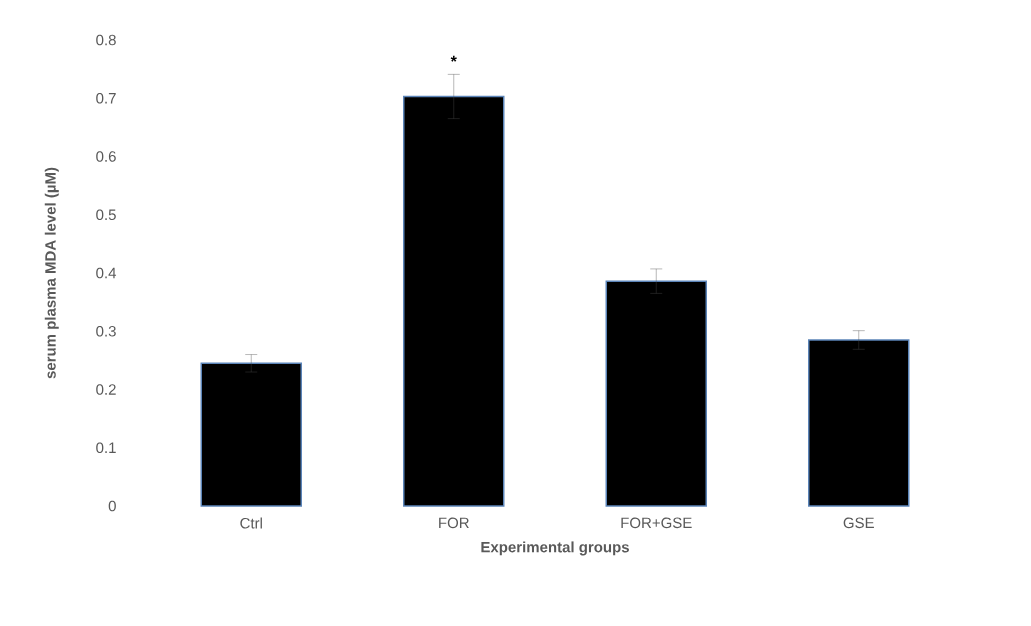  Describe the element at coordinates (106, 98) in the screenshot. I see `y-tick-label: 0.7` at that location.